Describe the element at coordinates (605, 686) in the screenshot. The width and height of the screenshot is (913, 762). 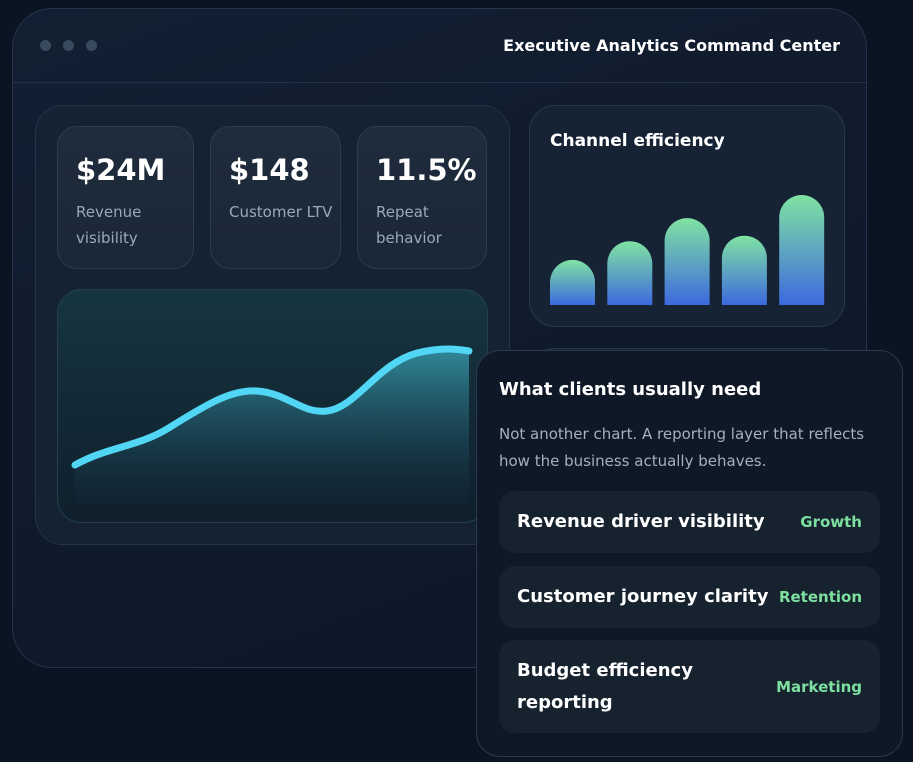
I see `row-label: Budget efficiency reporting` at that location.